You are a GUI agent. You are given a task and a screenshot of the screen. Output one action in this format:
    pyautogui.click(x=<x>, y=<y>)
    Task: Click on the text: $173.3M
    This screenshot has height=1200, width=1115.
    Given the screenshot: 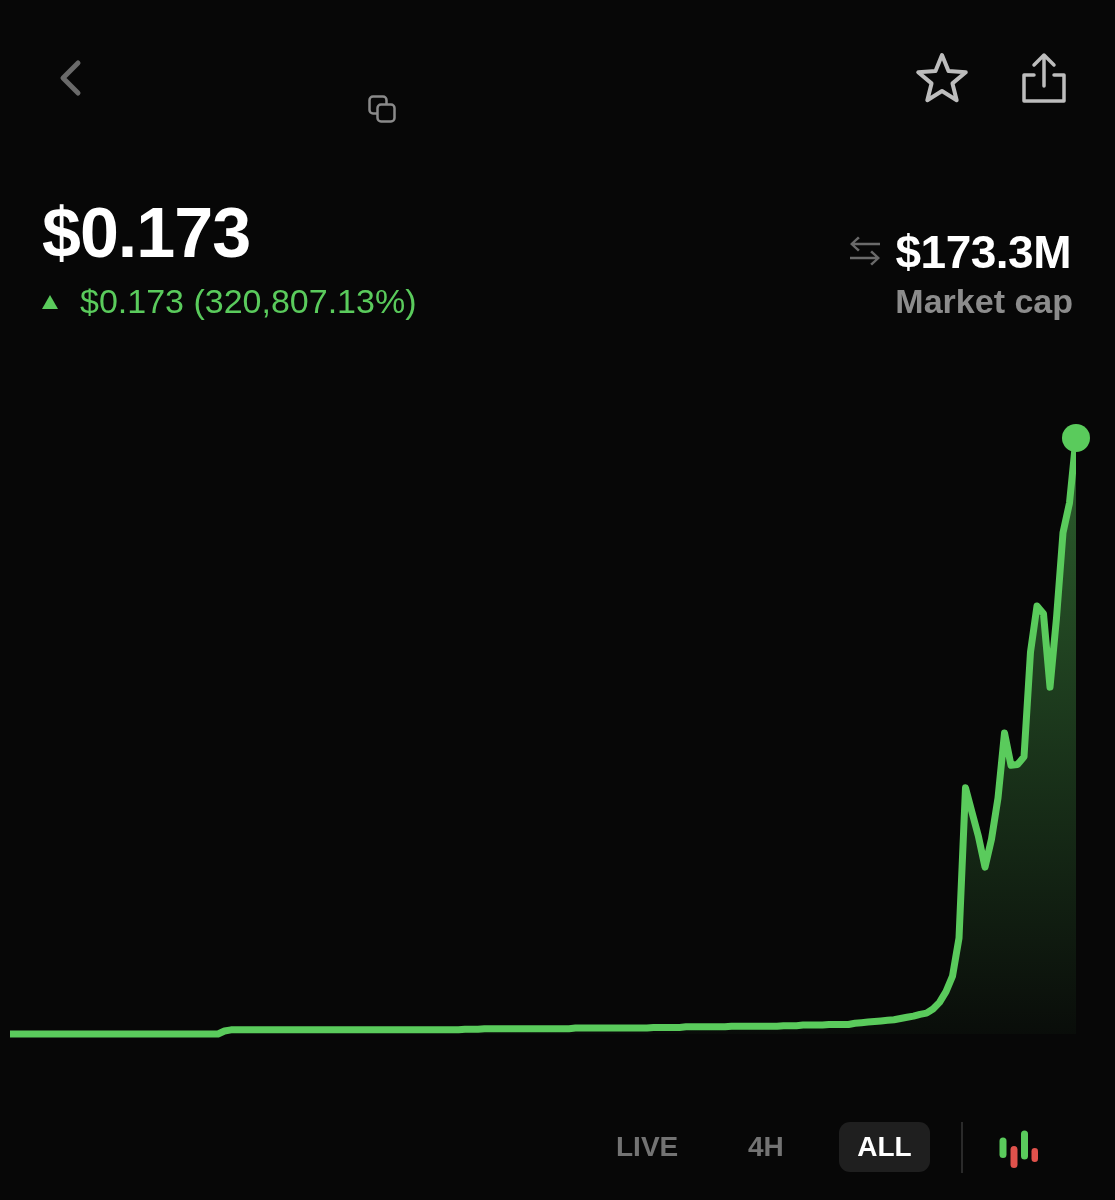 What is the action you would take?
    pyautogui.click(x=983, y=252)
    